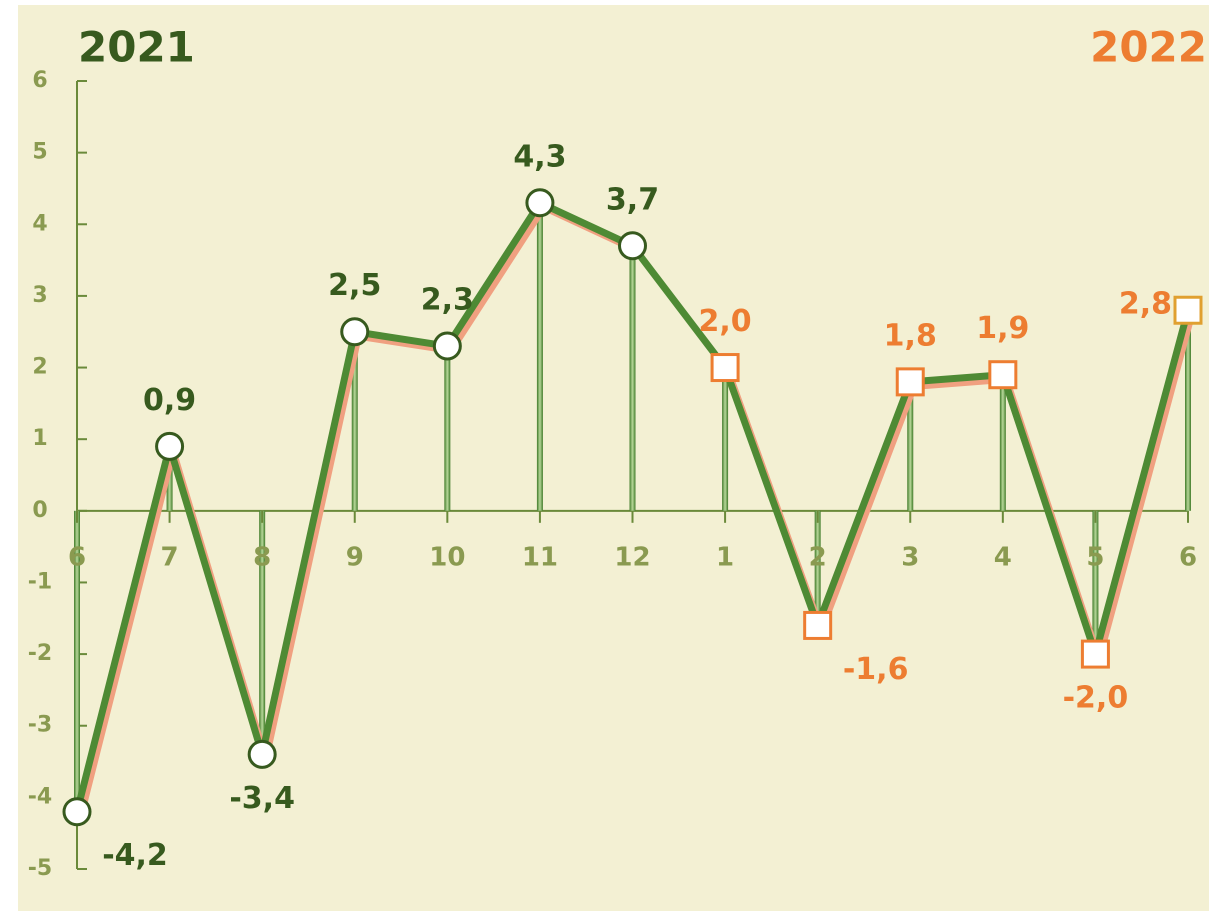  I want to click on data-label: 2,8, so click(1145, 304).